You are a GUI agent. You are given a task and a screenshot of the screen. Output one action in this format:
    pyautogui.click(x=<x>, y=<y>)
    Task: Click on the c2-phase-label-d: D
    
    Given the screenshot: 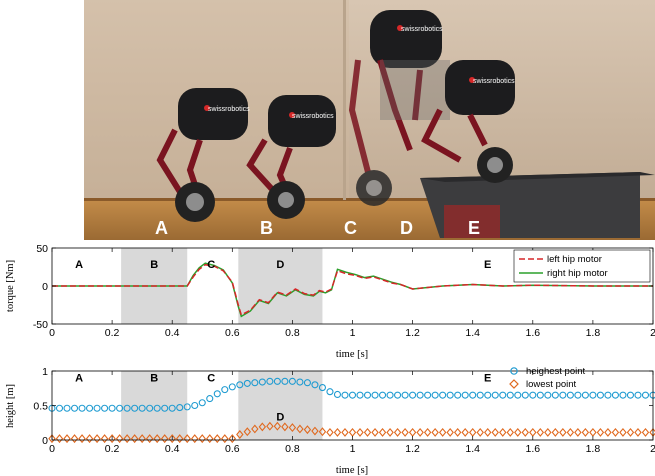 What is the action you would take?
    pyautogui.click(x=280, y=418)
    